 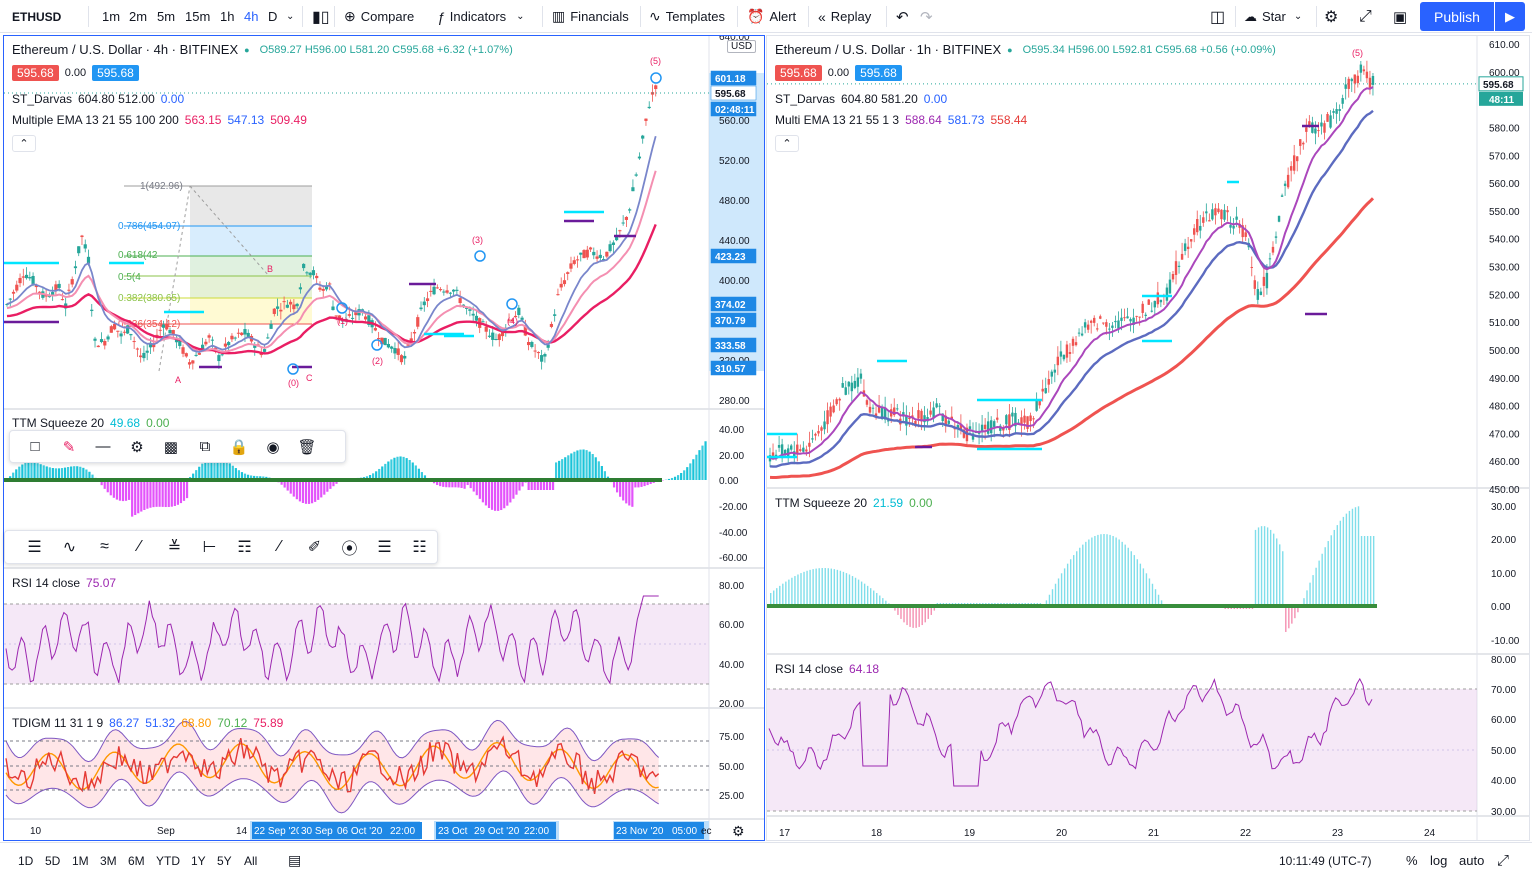 What do you see at coordinates (205, 446) in the screenshot?
I see `clone-icon: ⧉` at bounding box center [205, 446].